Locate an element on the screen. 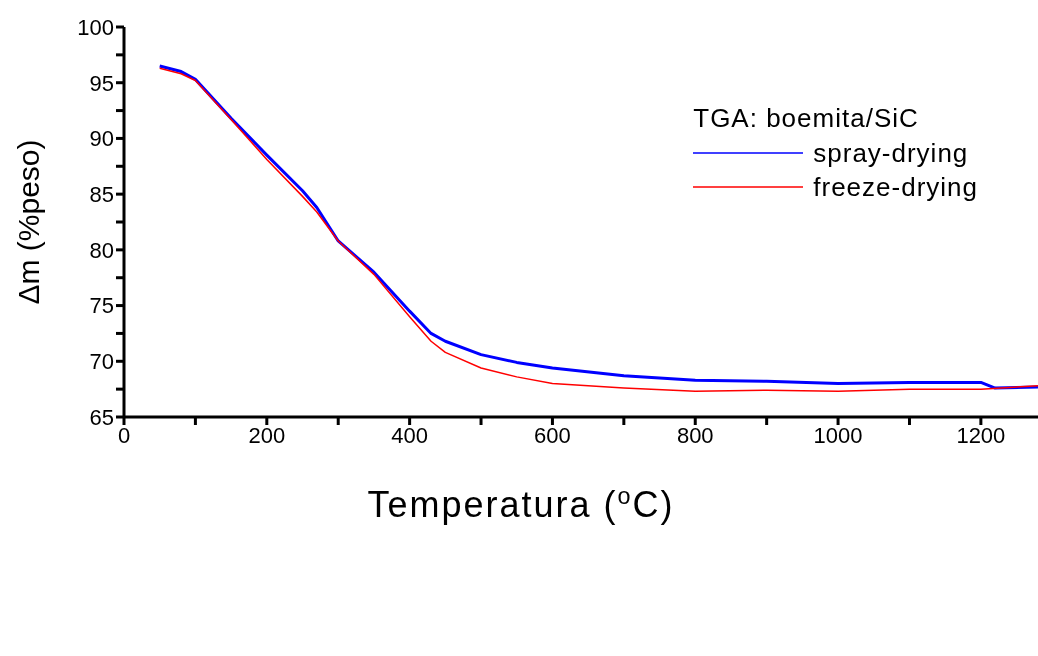 This screenshot has height=656, width=1038. x-tick-label: 200 is located at coordinates (267, 435).